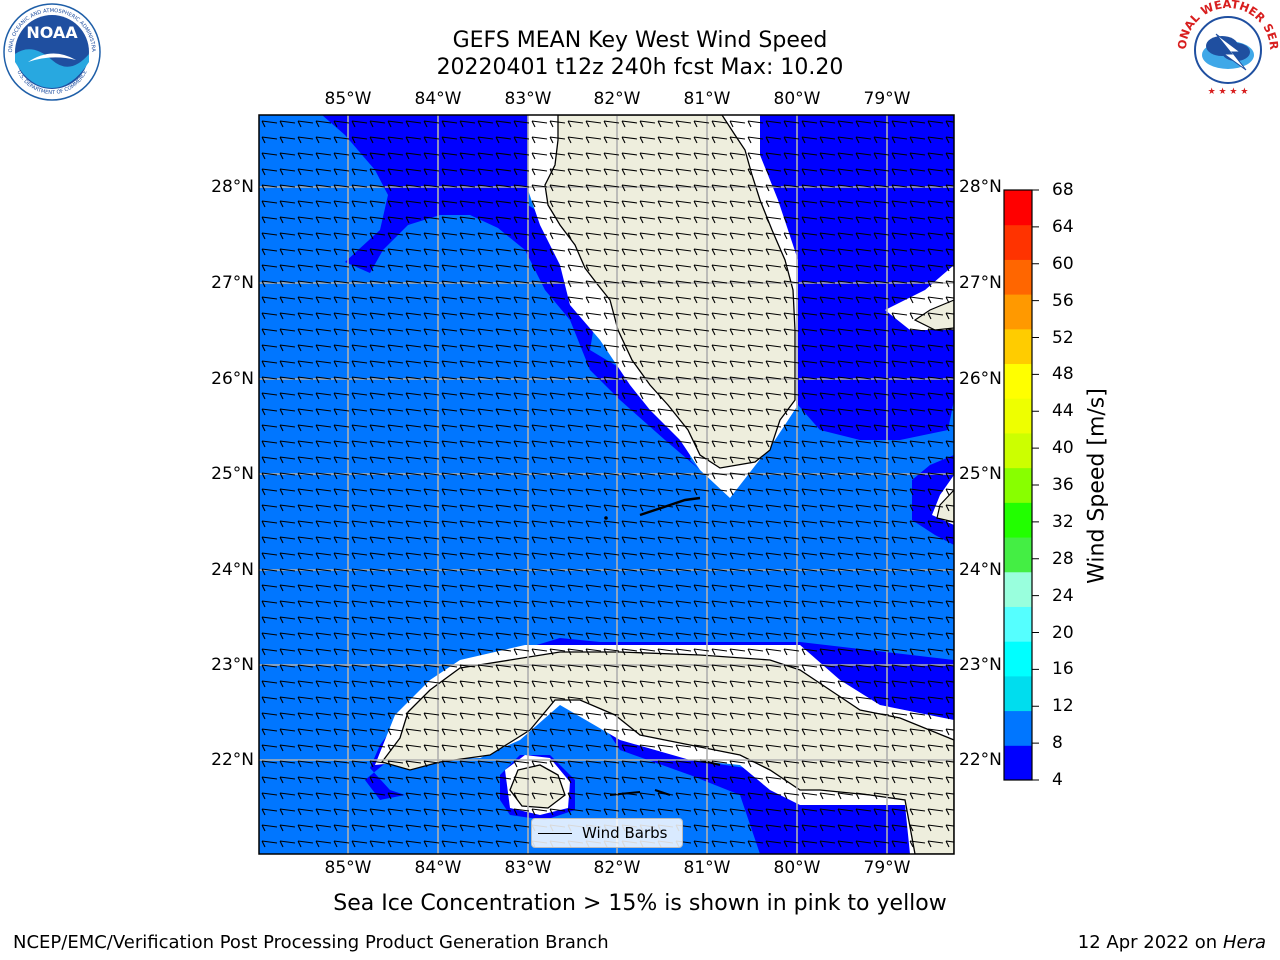 The width and height of the screenshot is (1280, 960). Describe the element at coordinates (1063, 485) in the screenshot. I see `colorbar-tick-label: 36` at that location.